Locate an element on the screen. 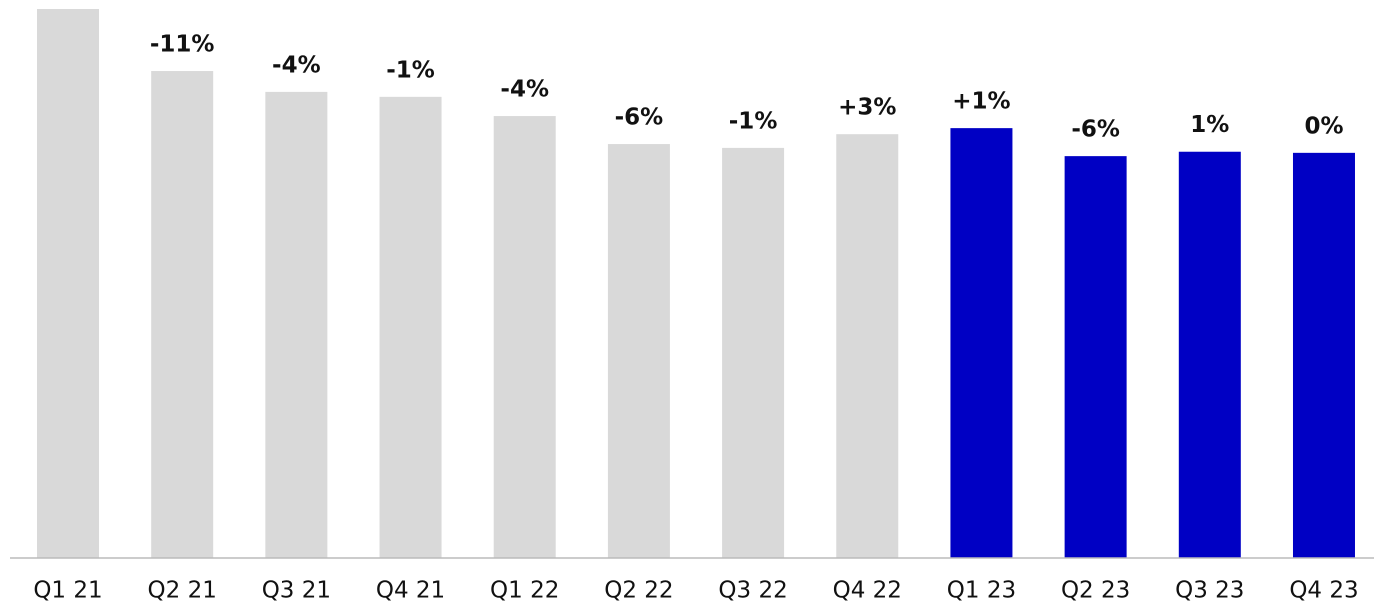 This screenshot has height=608, width=1374. x-tick-label: Q1 22 is located at coordinates (524, 591).